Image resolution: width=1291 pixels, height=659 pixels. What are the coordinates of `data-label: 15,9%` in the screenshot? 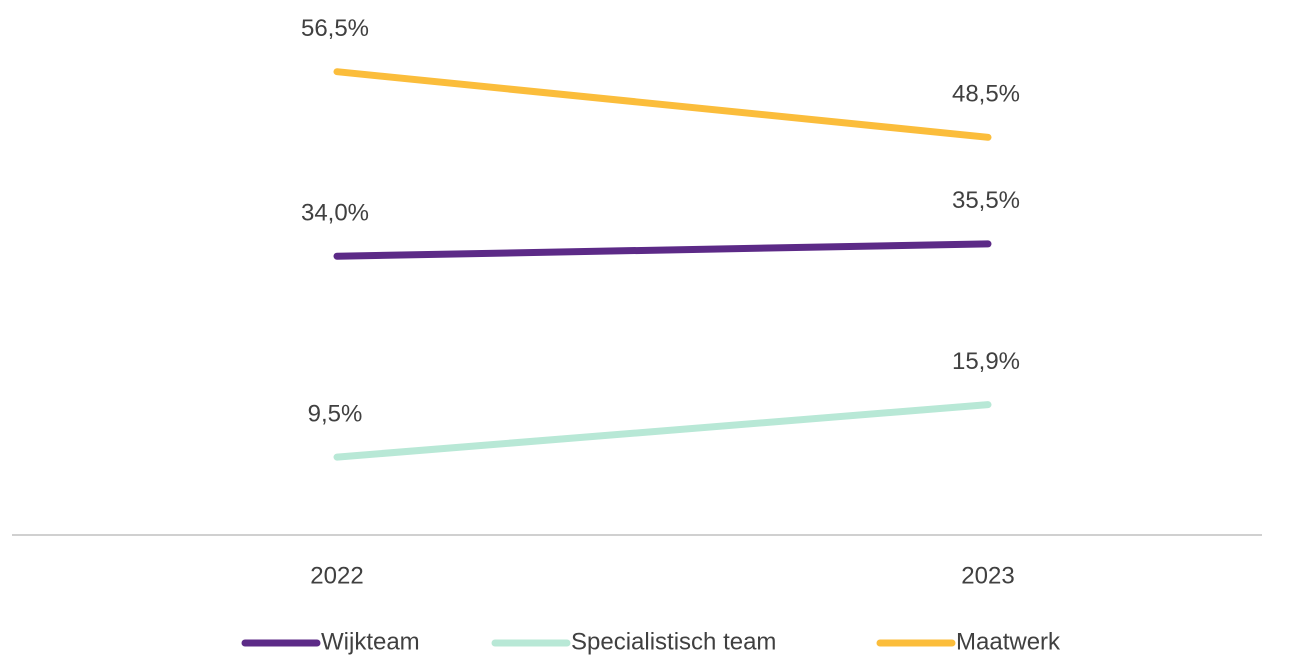 It's located at (986, 361).